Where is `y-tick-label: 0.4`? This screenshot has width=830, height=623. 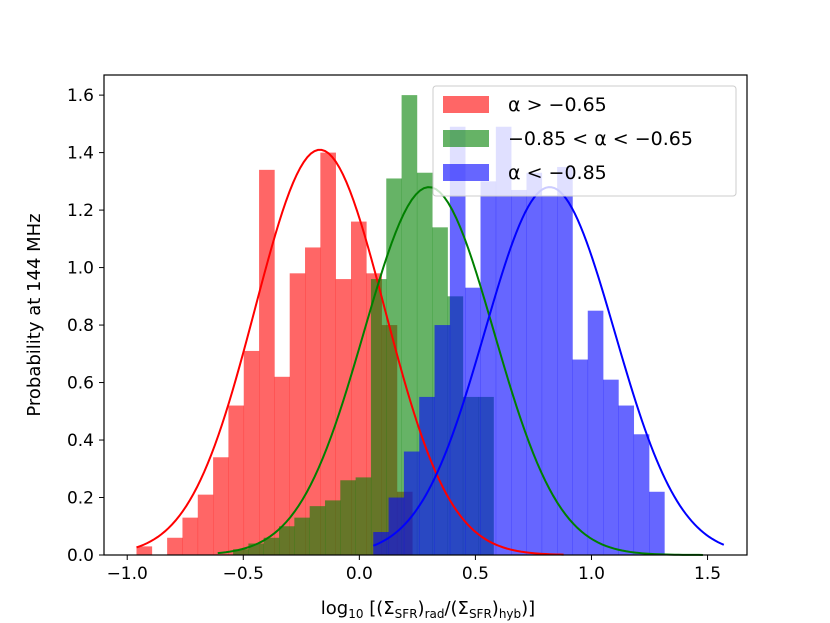
y-tick-label: 0.4 is located at coordinates (80, 441).